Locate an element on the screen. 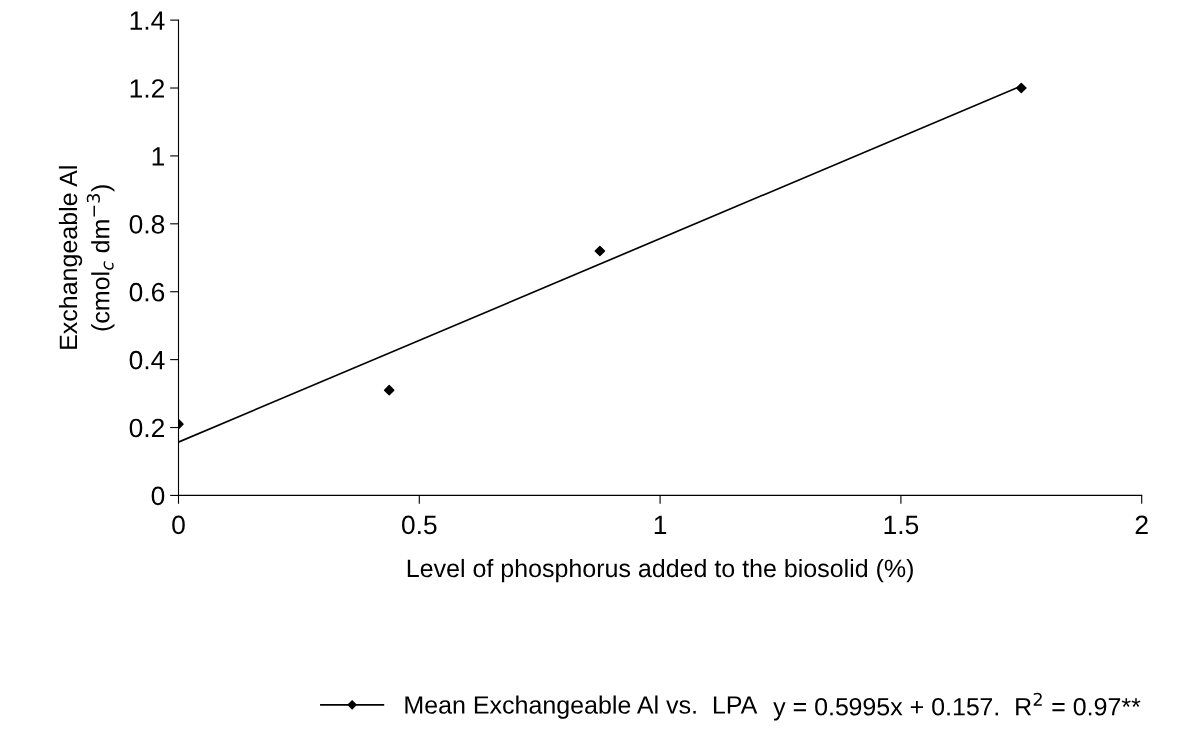  text: y = 0.5995x + 0.157. R$^{2}$ = 0.97** is located at coordinates (957, 706).